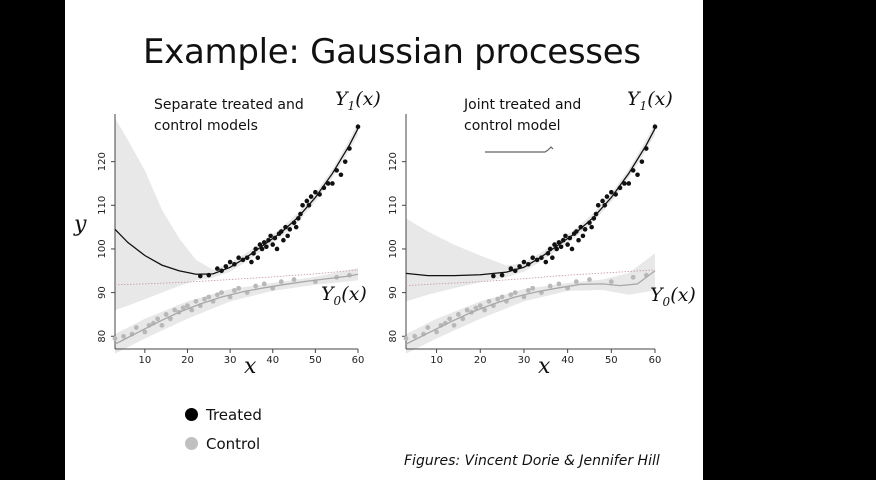 This screenshot has width=876, height=480. What do you see at coordinates (392, 52) in the screenshot?
I see `slide-title: Example: Gaussian processes` at bounding box center [392, 52].